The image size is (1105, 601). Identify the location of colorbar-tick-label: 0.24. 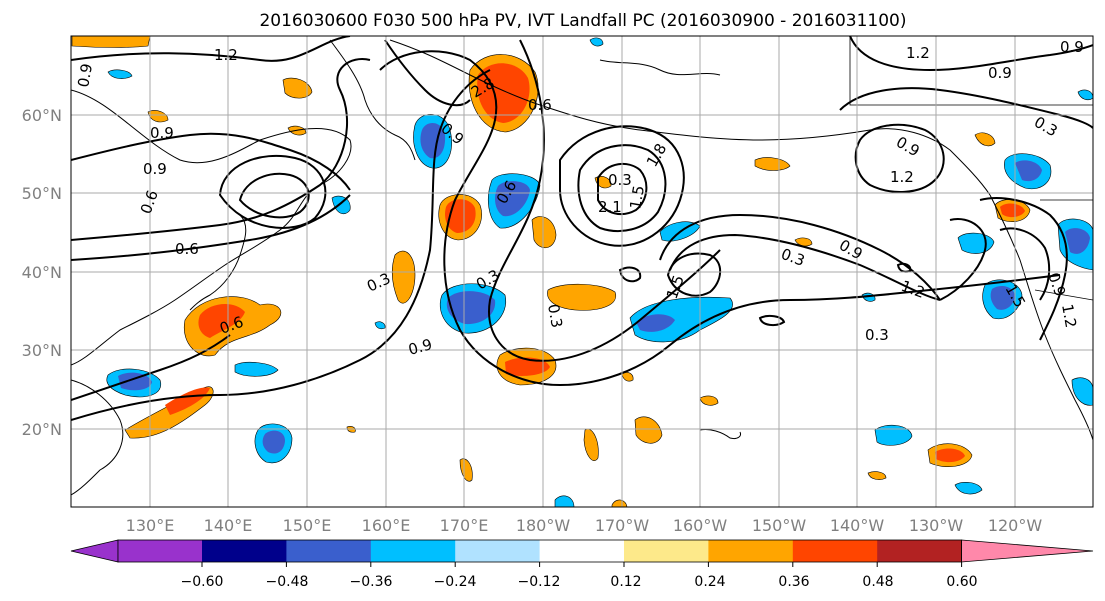
(709, 582).